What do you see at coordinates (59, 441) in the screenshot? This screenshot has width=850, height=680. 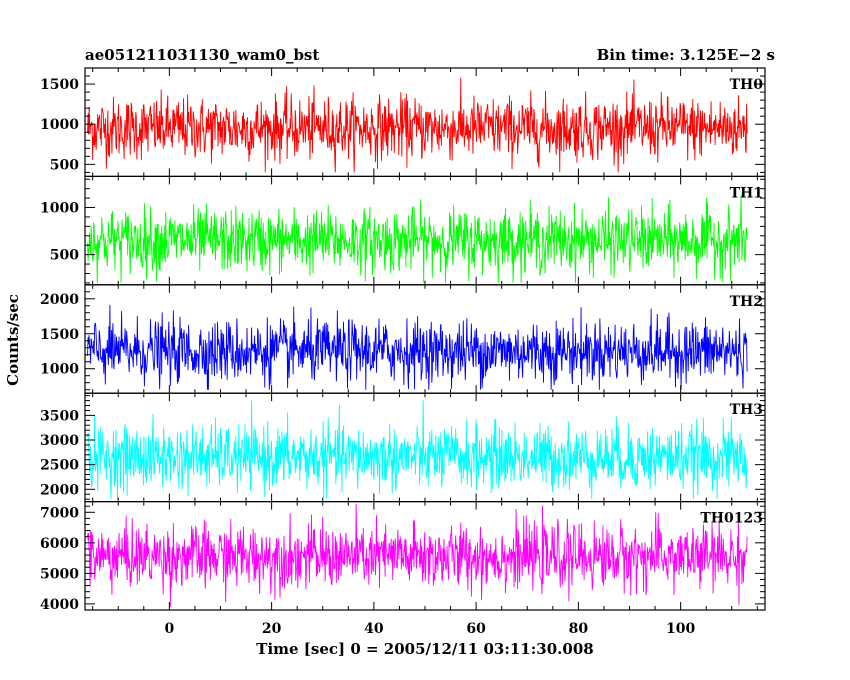 I see `y-tick-label: 3000` at bounding box center [59, 441].